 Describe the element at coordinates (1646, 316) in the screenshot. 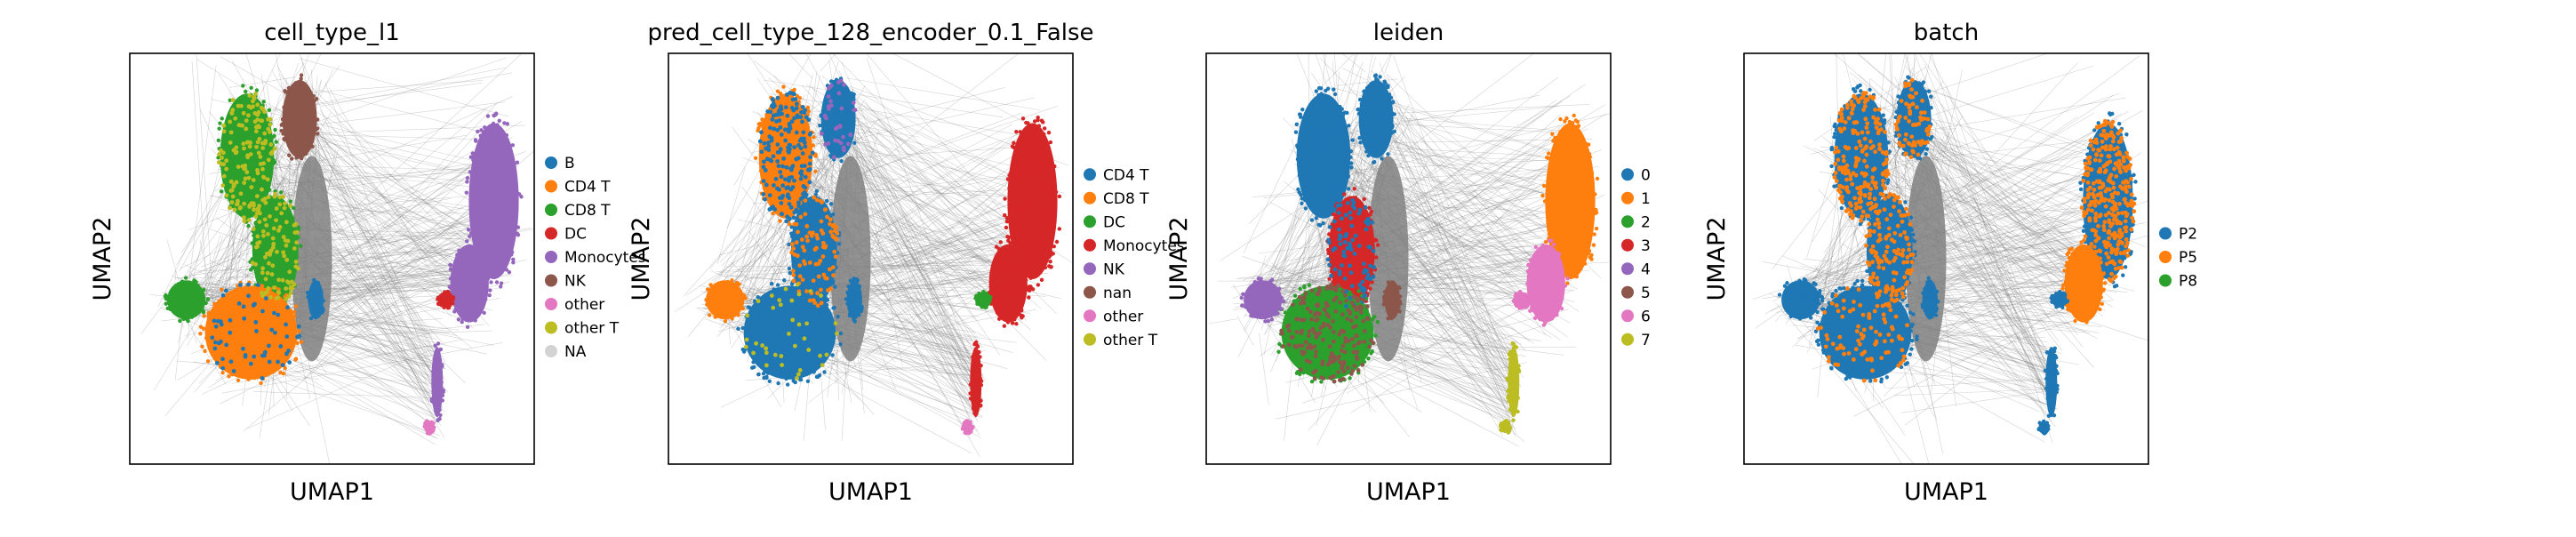

I see `legend-label: 6` at that location.